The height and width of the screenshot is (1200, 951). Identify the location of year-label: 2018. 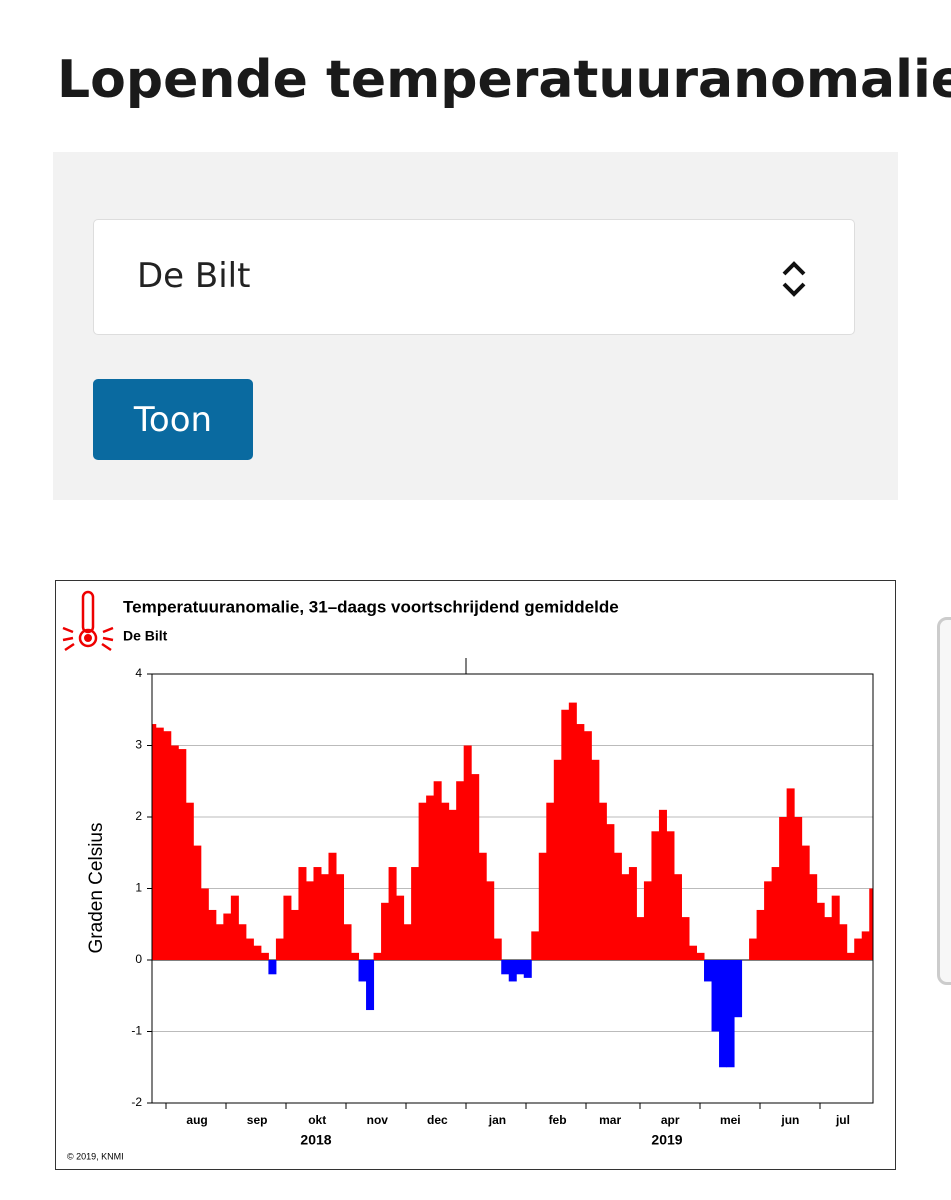
(315, 1140).